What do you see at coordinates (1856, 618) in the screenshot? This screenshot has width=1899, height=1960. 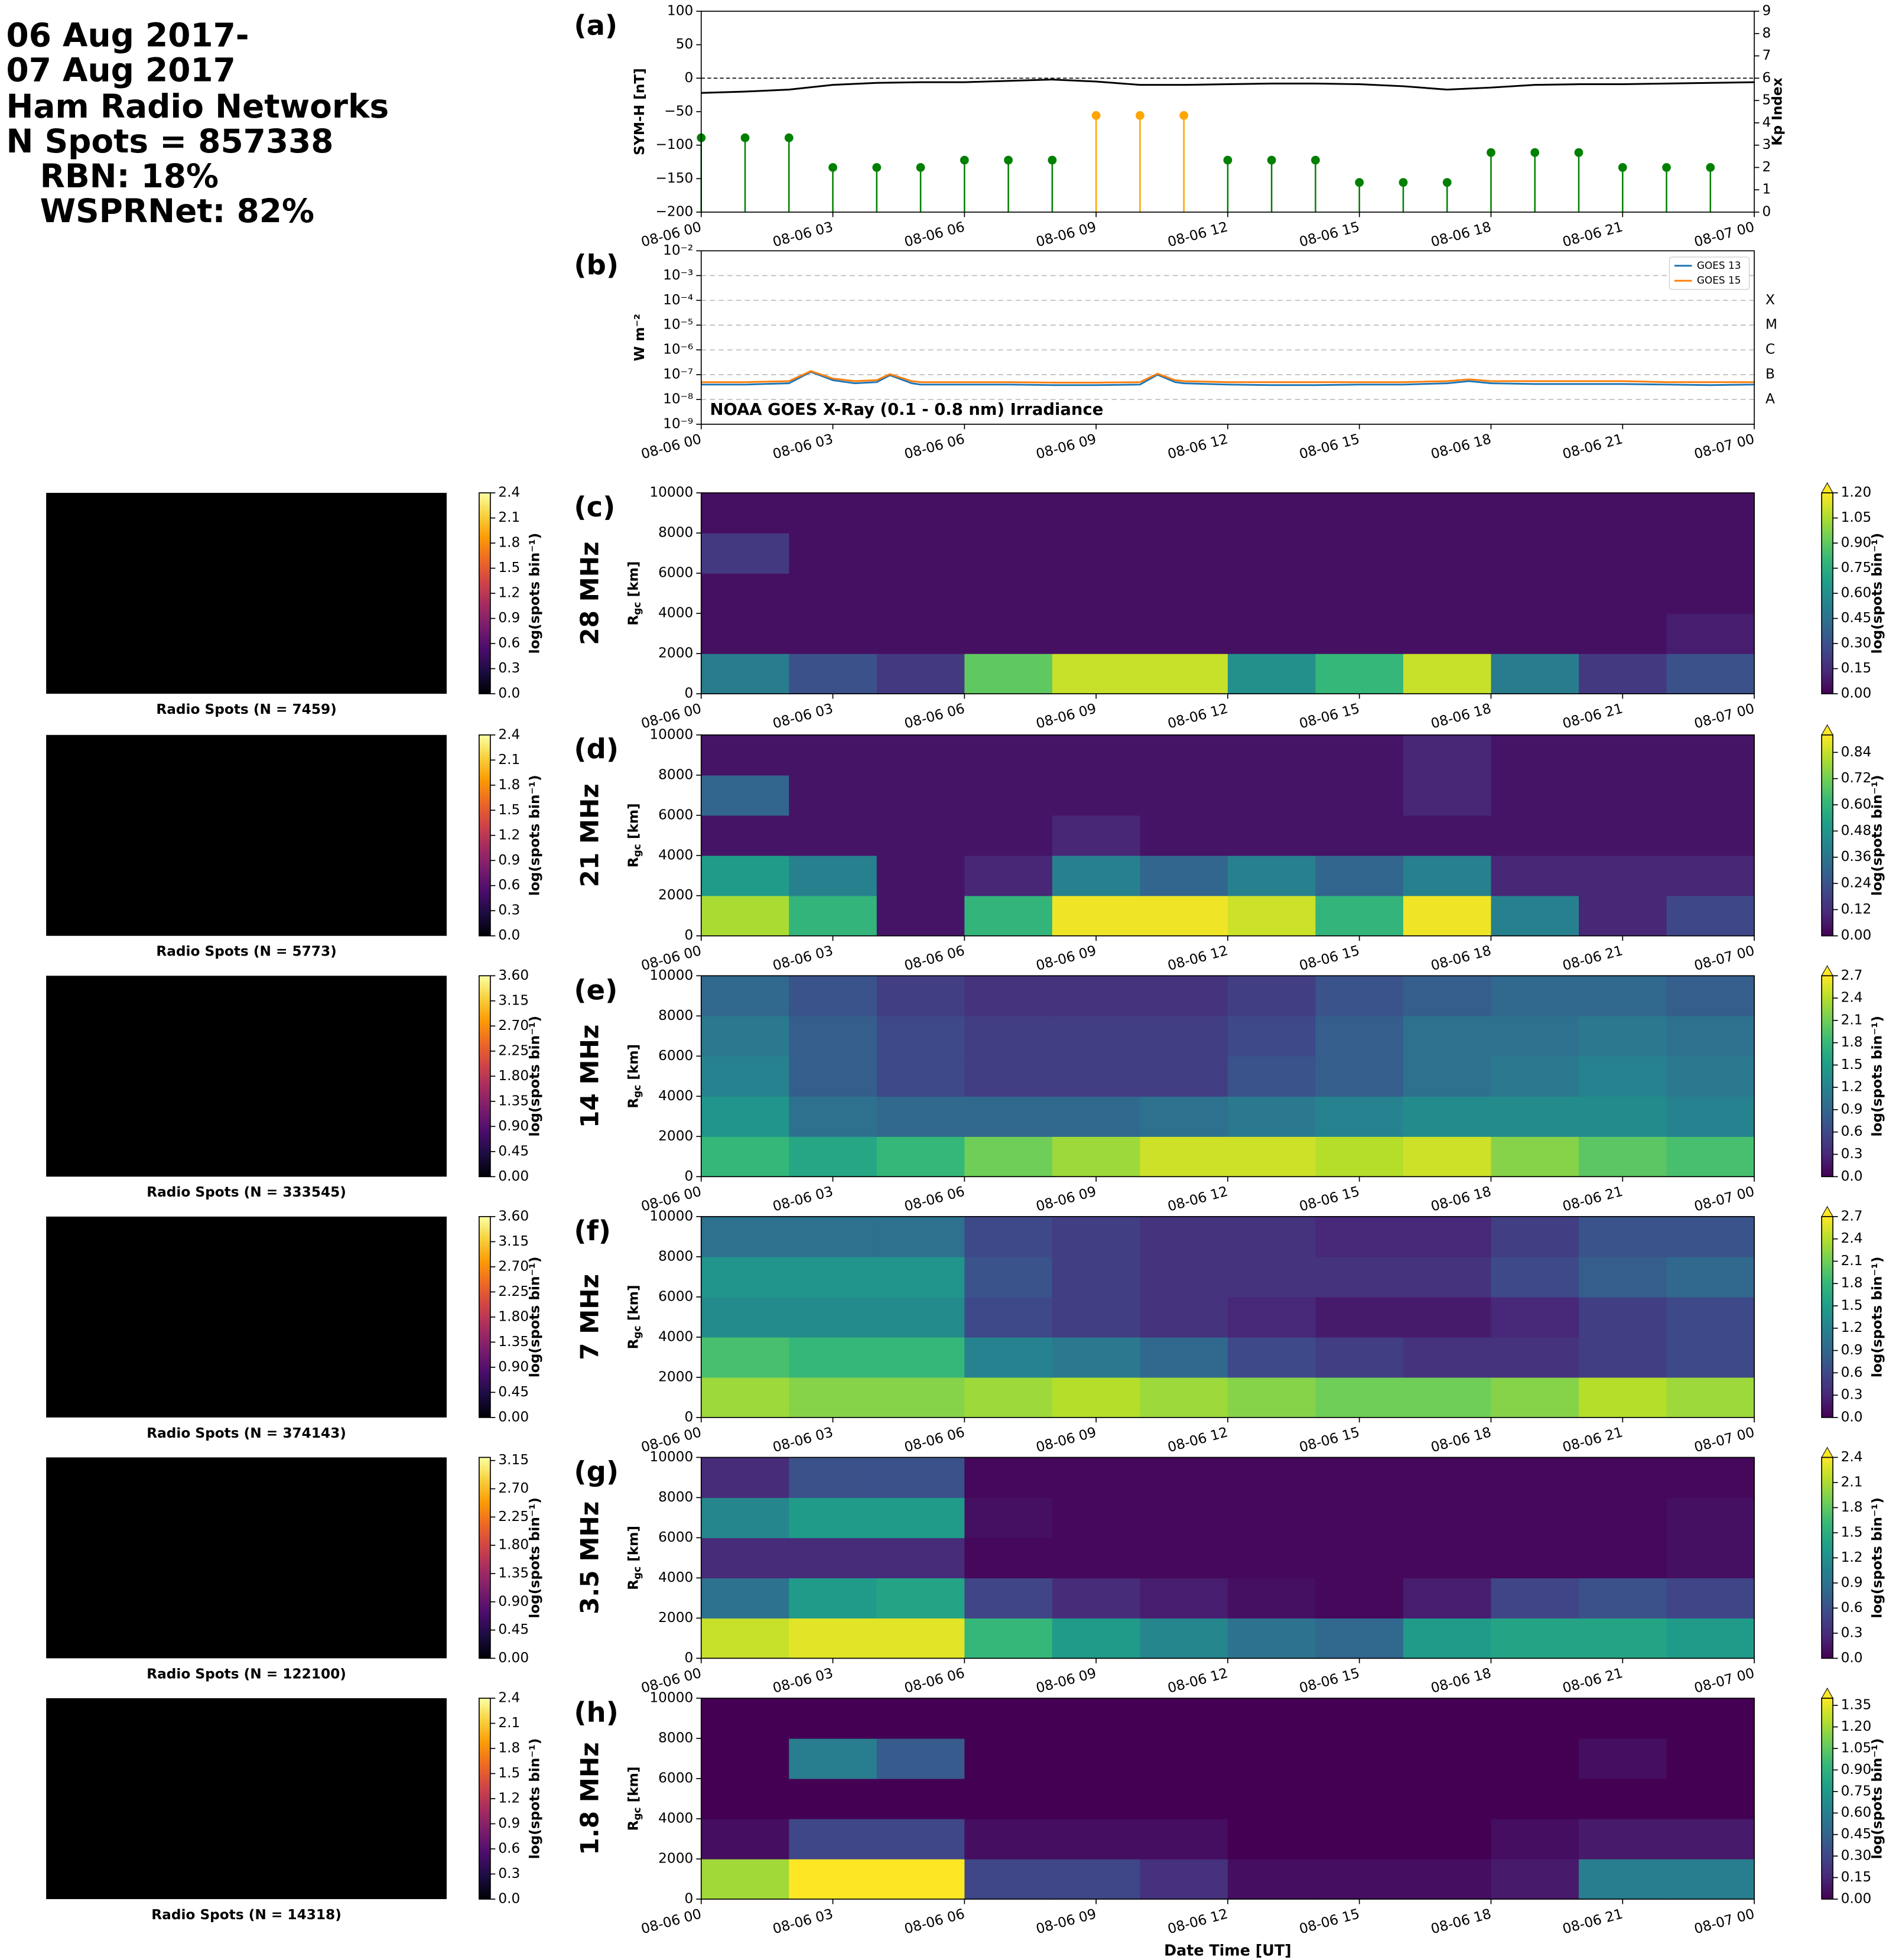 I see `y-tick-label: 0.45` at bounding box center [1856, 618].